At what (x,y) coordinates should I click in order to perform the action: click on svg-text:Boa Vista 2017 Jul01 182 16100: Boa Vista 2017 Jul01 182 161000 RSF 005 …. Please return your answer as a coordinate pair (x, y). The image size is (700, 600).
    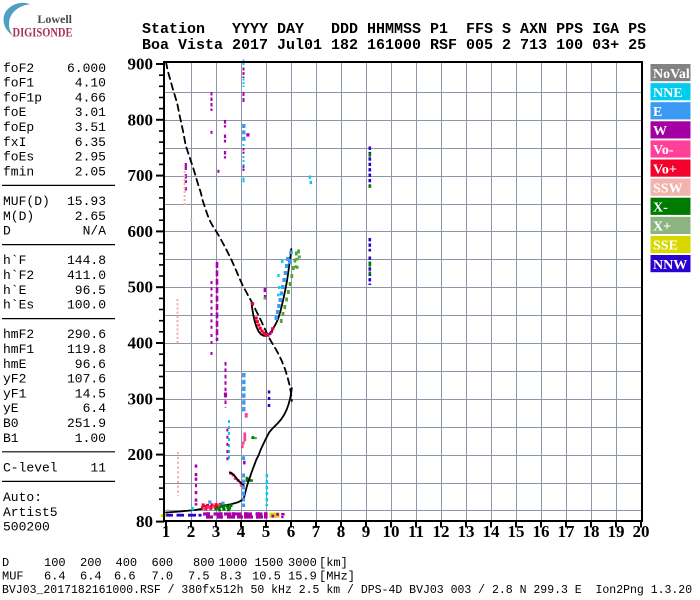
    Looking at the image, I should click on (394, 45).